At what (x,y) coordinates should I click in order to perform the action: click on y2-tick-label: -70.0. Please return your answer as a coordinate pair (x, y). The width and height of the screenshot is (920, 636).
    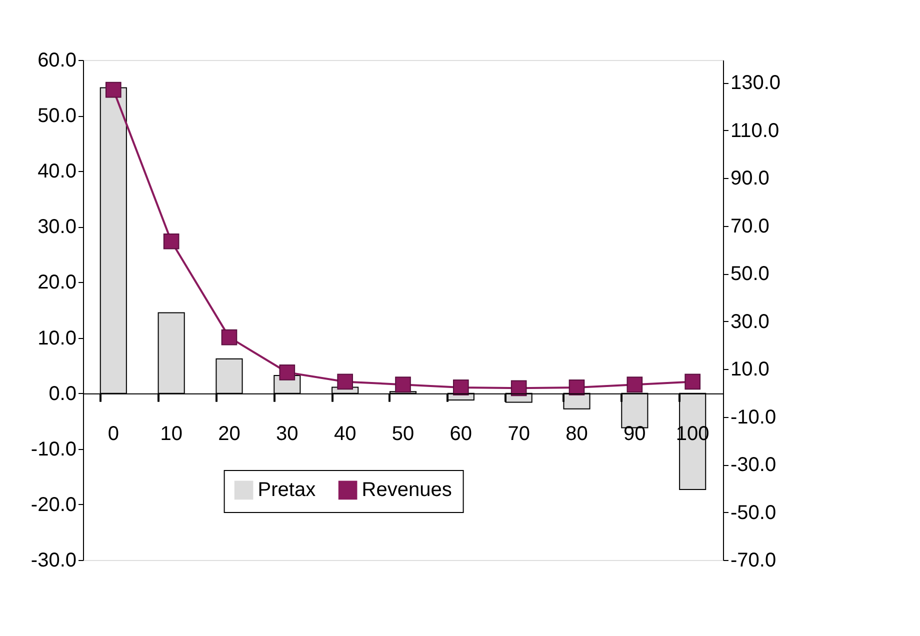
    Looking at the image, I should click on (753, 561).